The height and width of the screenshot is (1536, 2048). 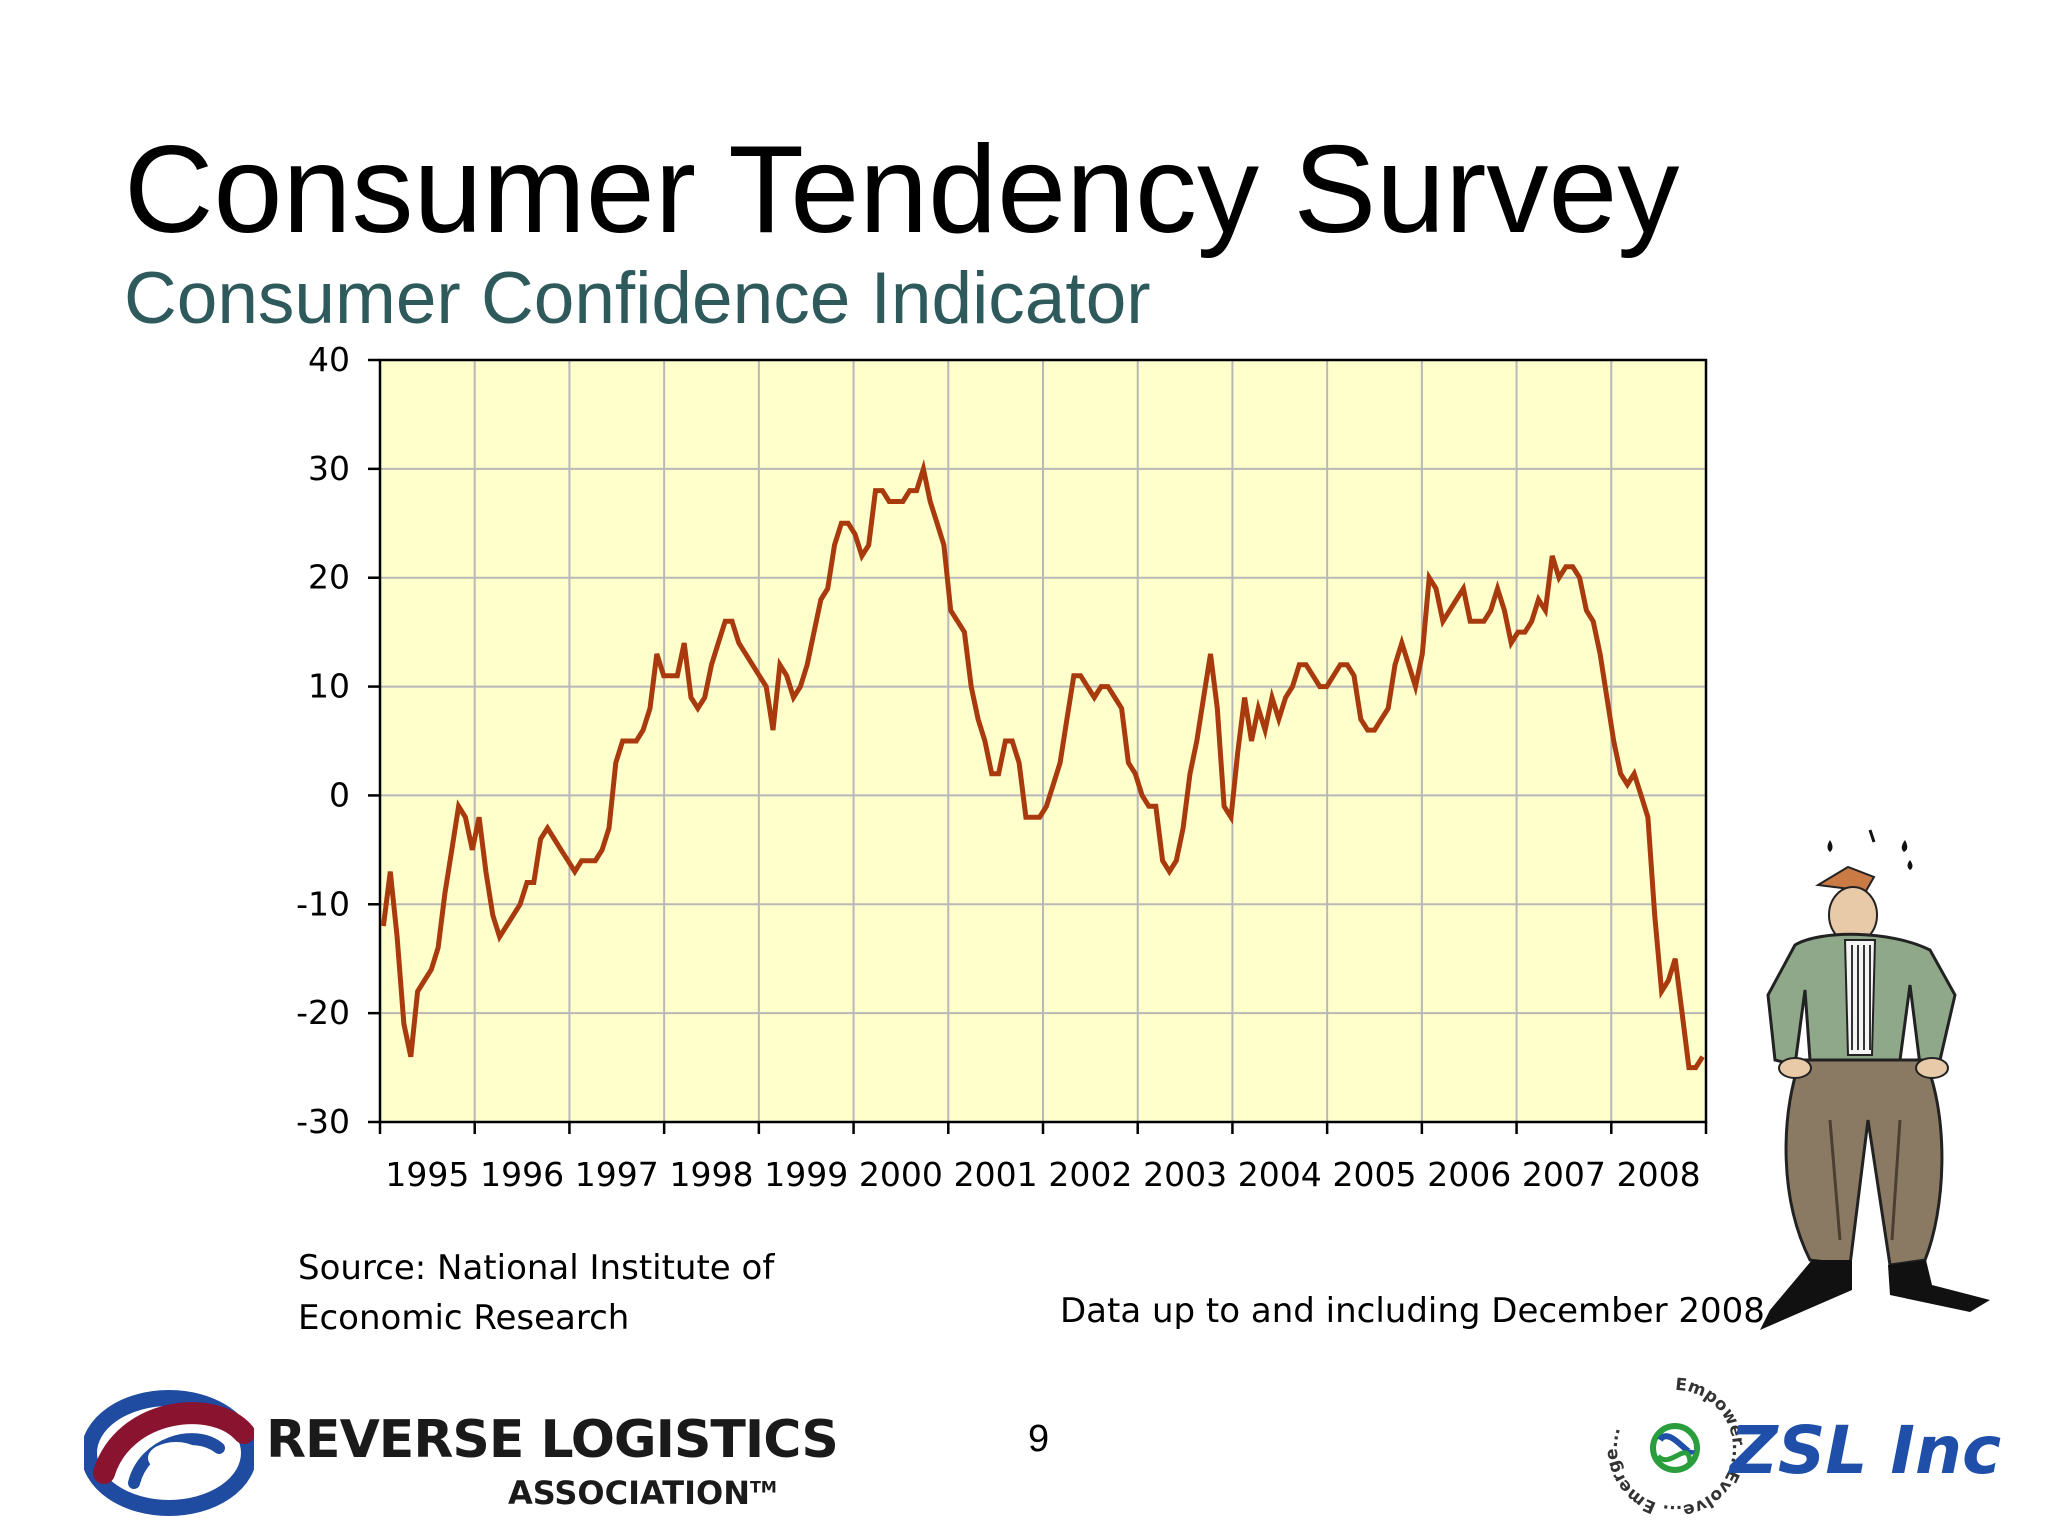 What do you see at coordinates (637, 298) in the screenshot?
I see `slide-subtitle: Consumer Confidence Indicator` at bounding box center [637, 298].